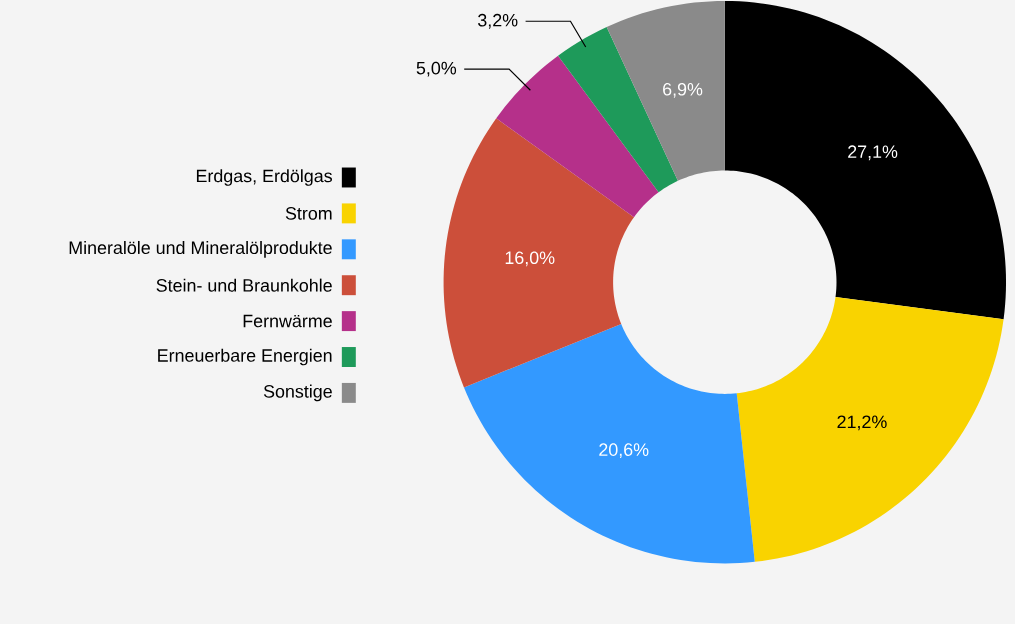 The image size is (1015, 624). I want to click on legend-label: Erneuerbare Energien, so click(245, 357).